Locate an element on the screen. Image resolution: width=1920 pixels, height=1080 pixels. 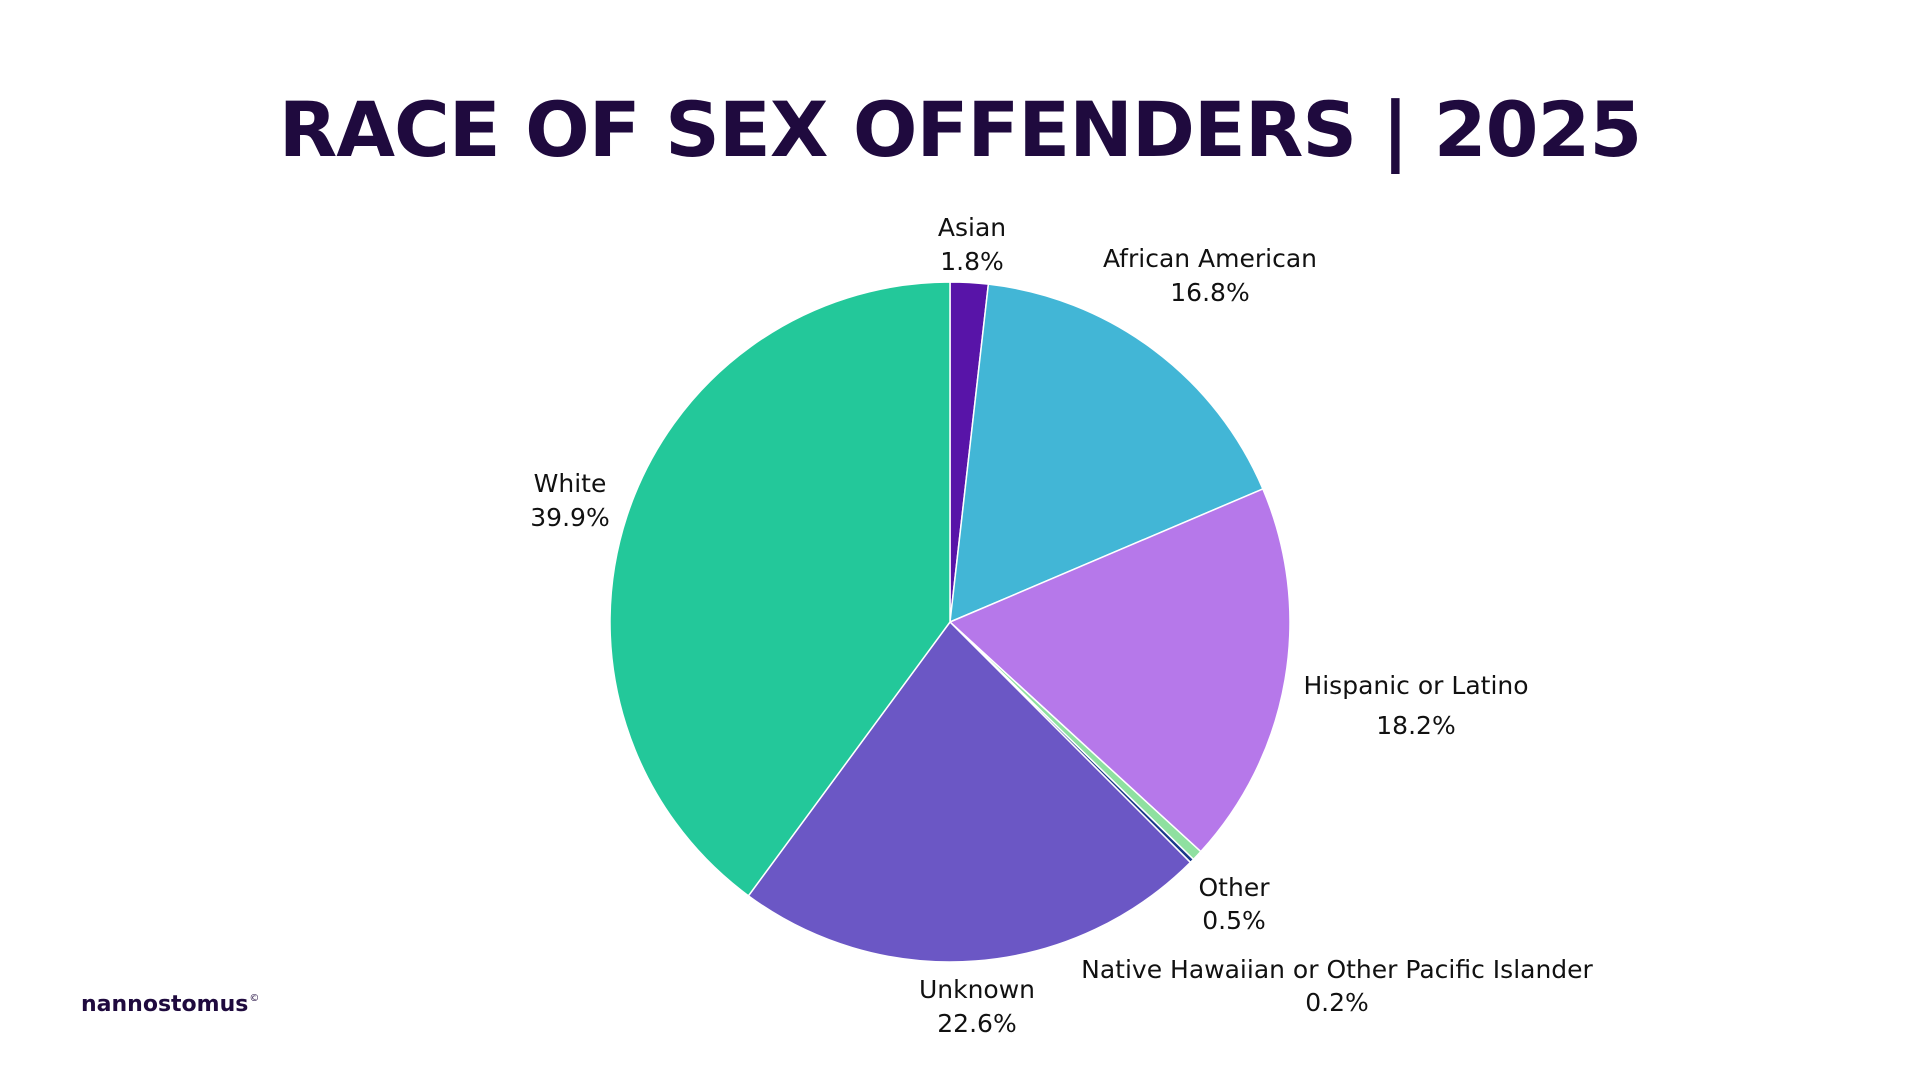
slice-label-hispanic-or-latino: Hispanic or Latino is located at coordinates (1415, 685).